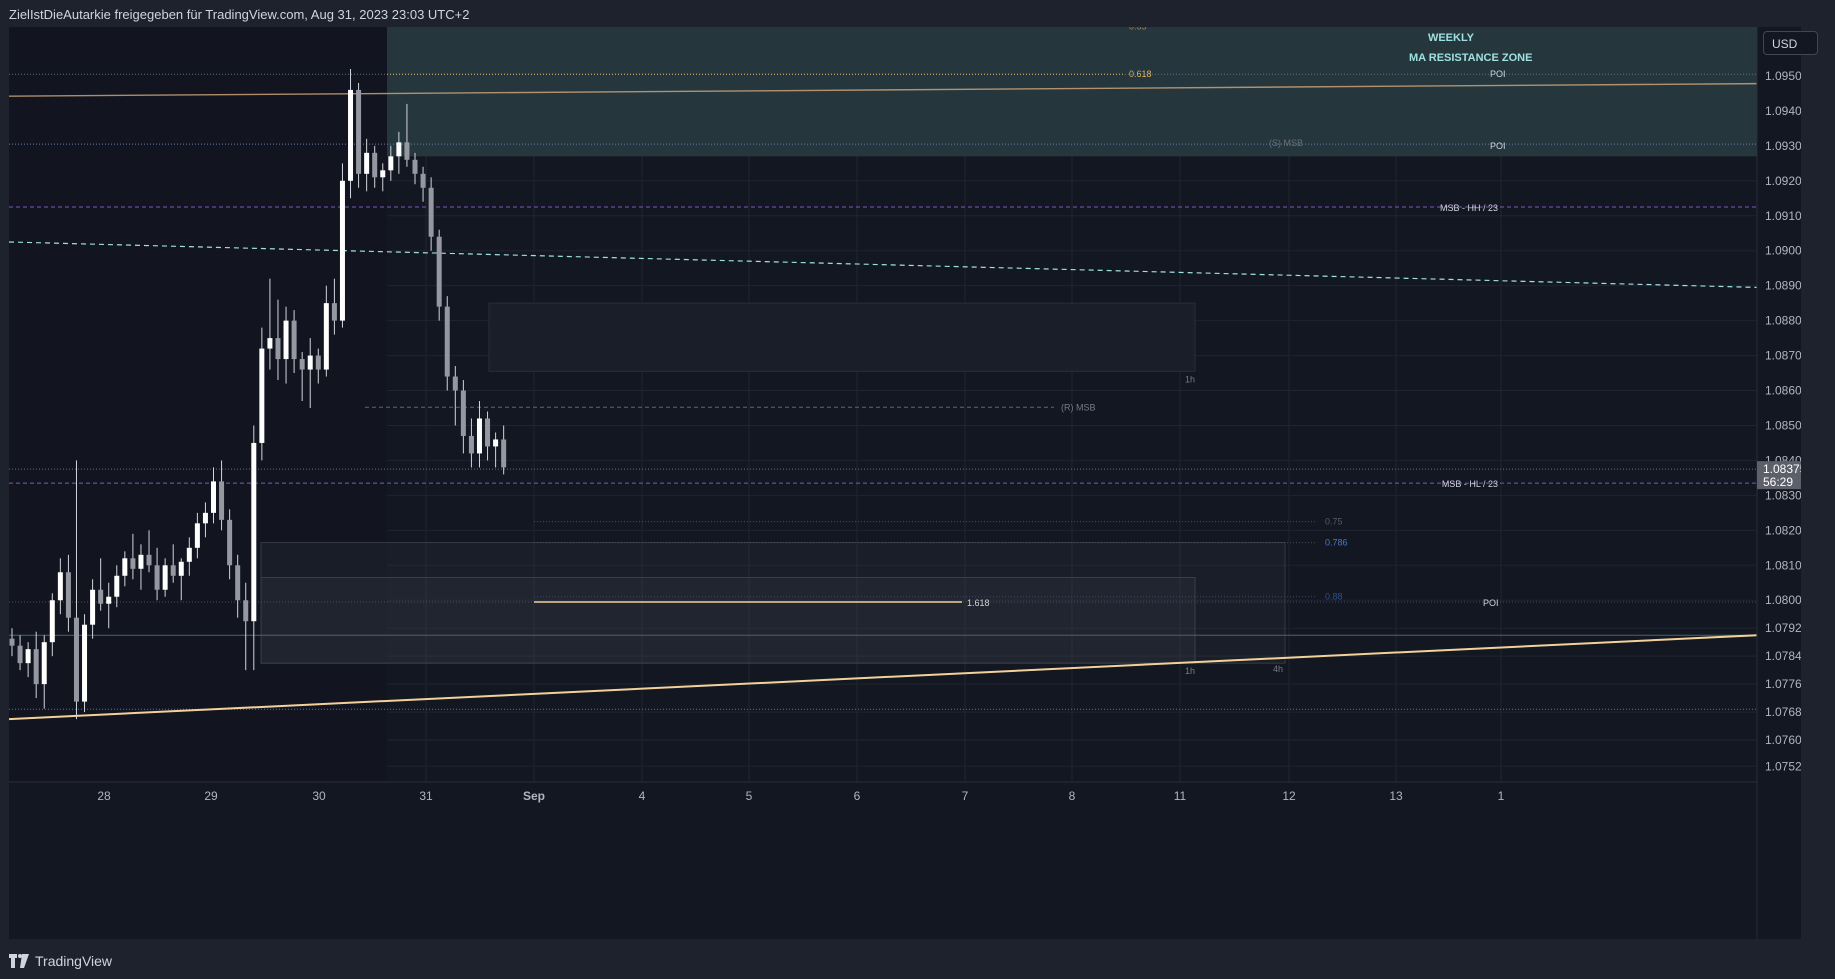  I want to click on x-tick-label: 11, so click(1180, 796).